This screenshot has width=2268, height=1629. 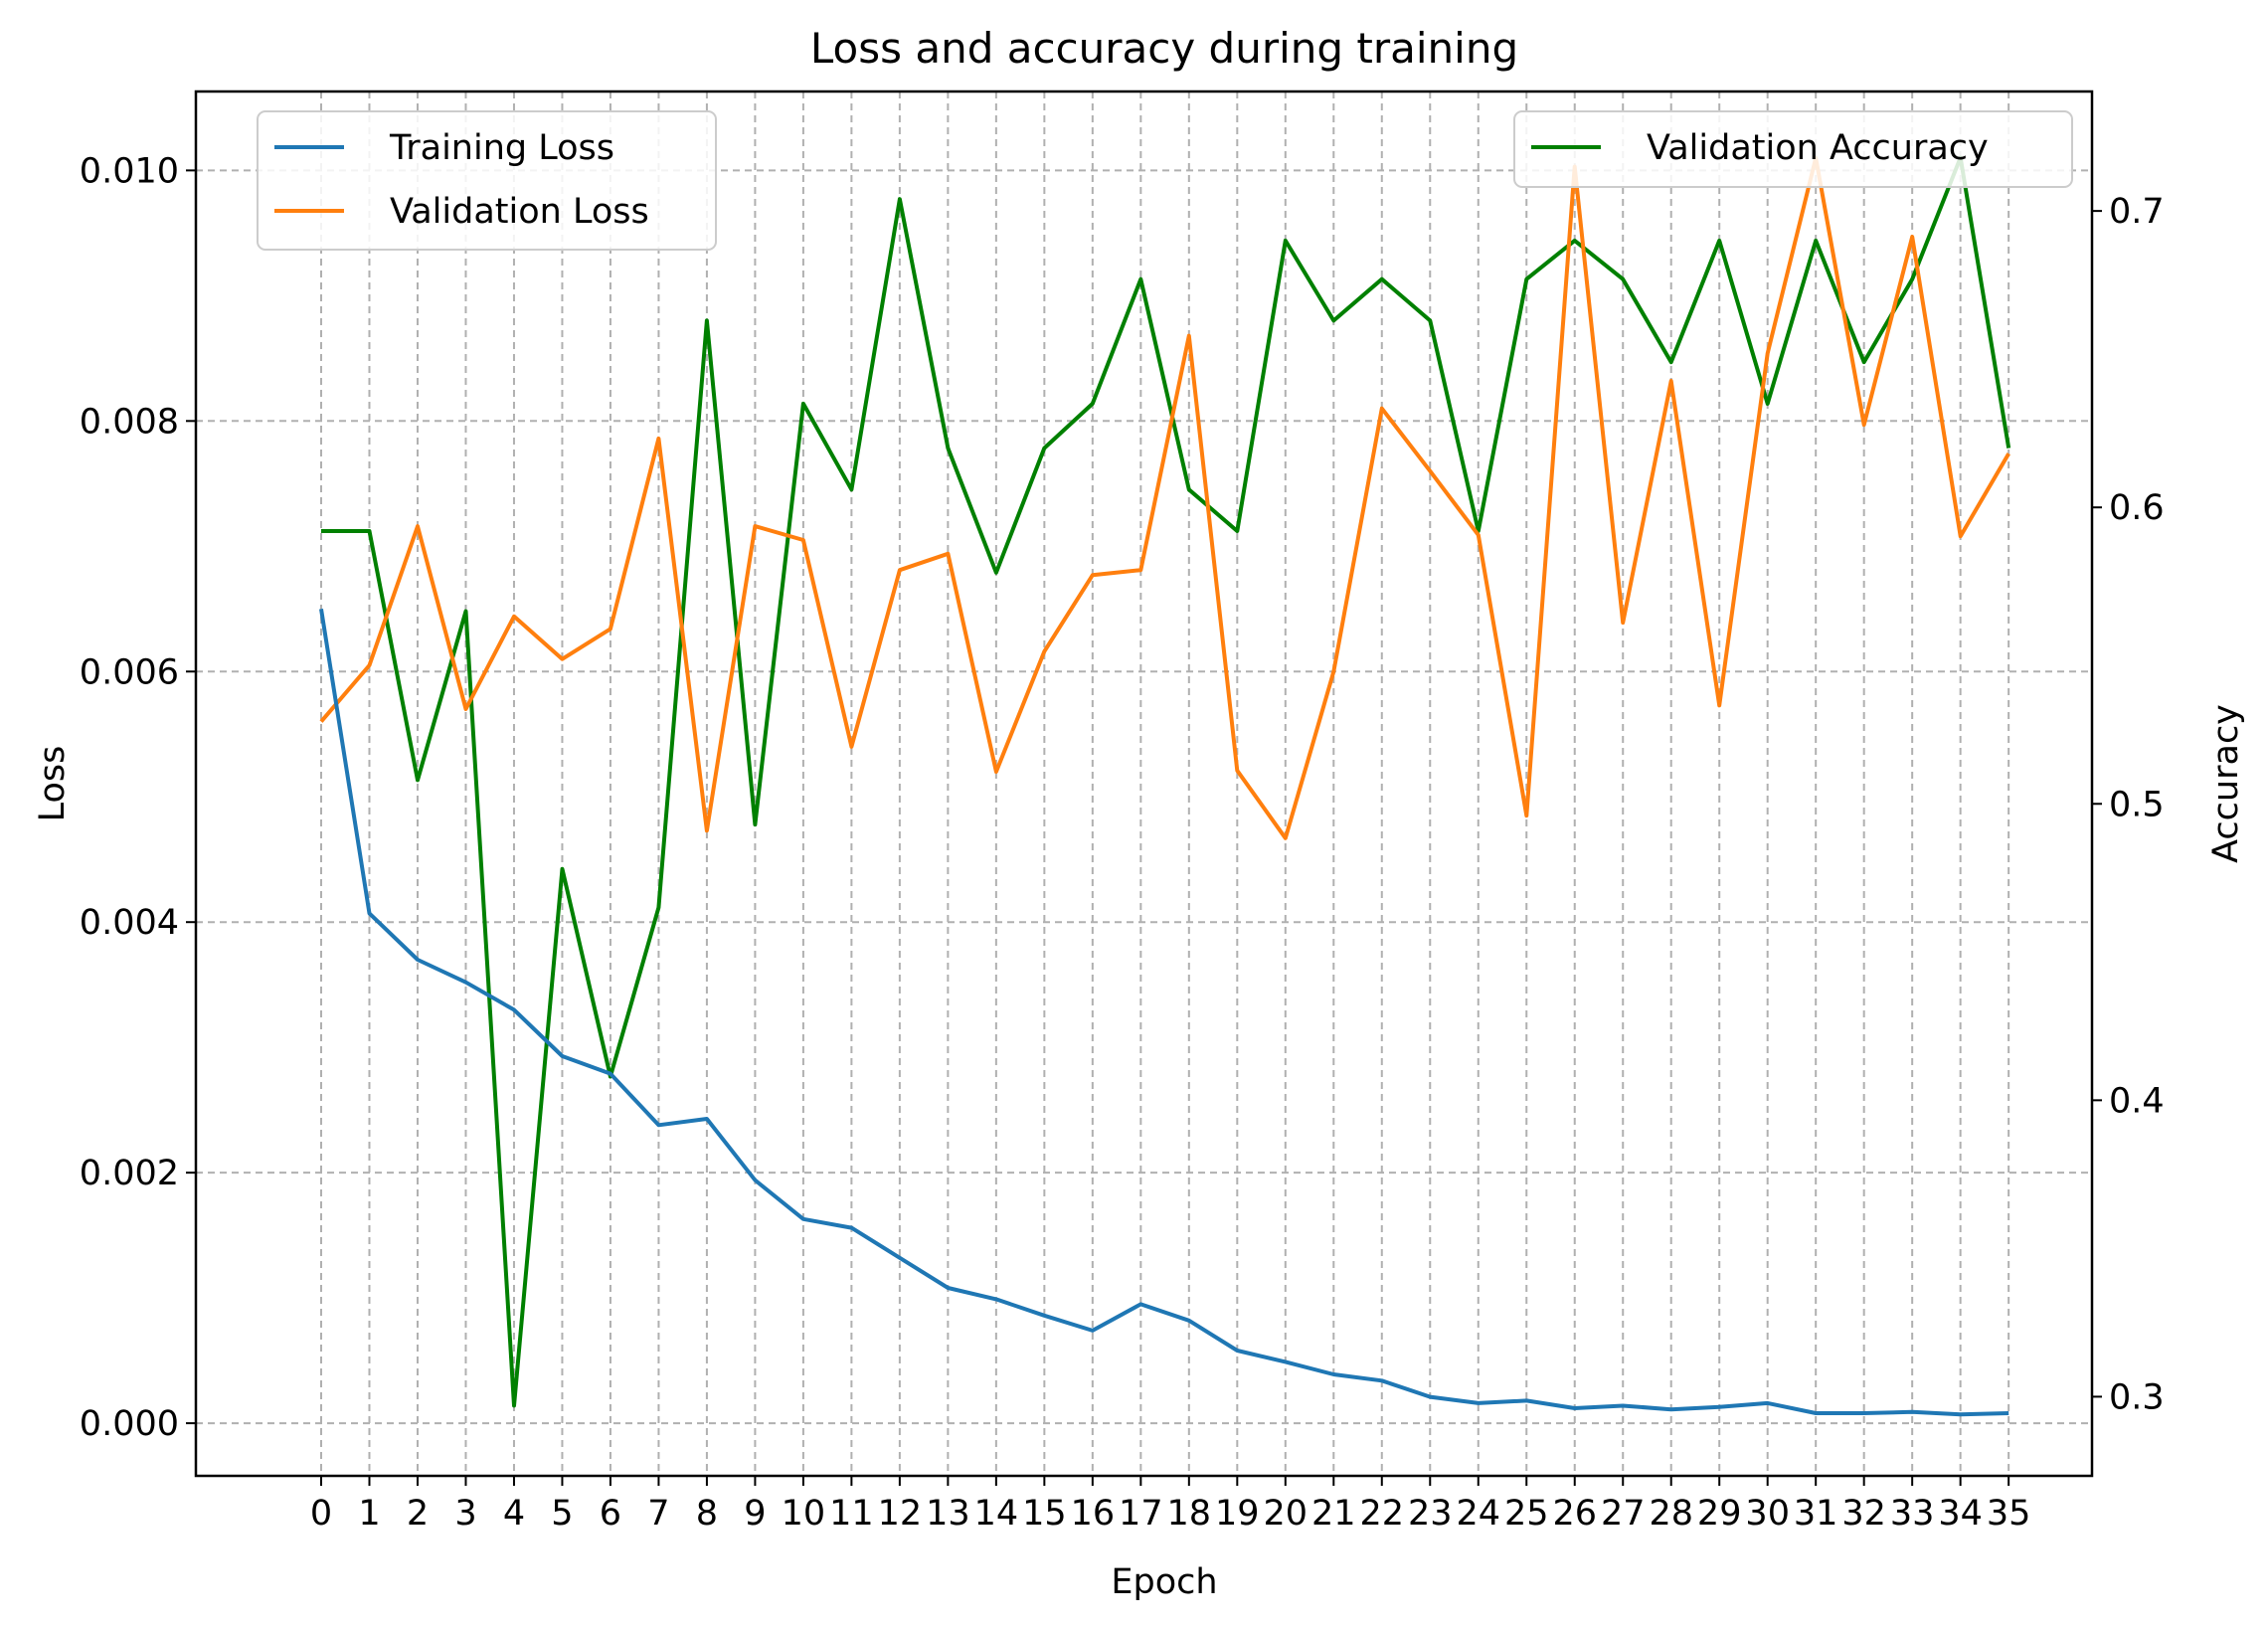 I want to click on left-axis-label: Loss, so click(x=53, y=784).